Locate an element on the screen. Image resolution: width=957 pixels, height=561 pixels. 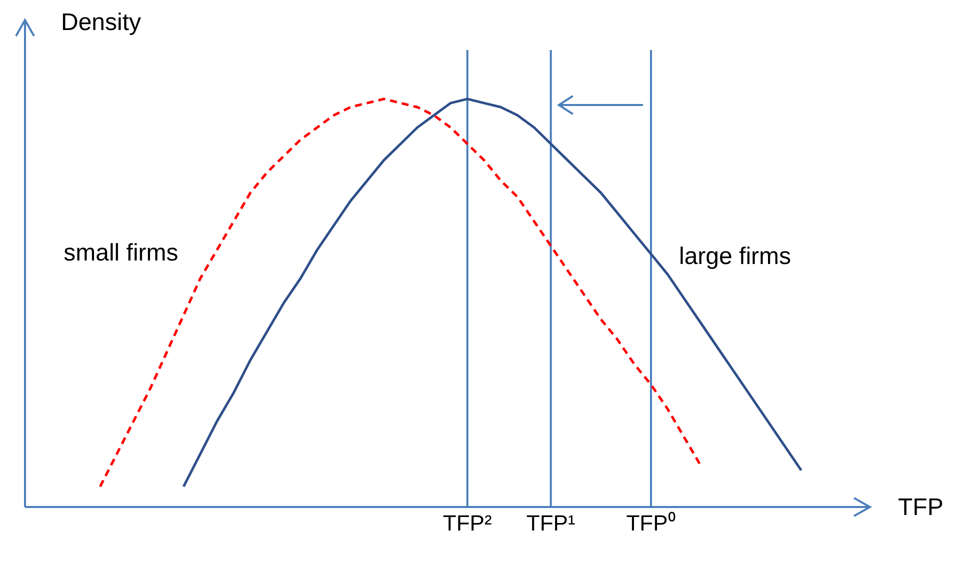
series-label: large firms is located at coordinates (735, 256).